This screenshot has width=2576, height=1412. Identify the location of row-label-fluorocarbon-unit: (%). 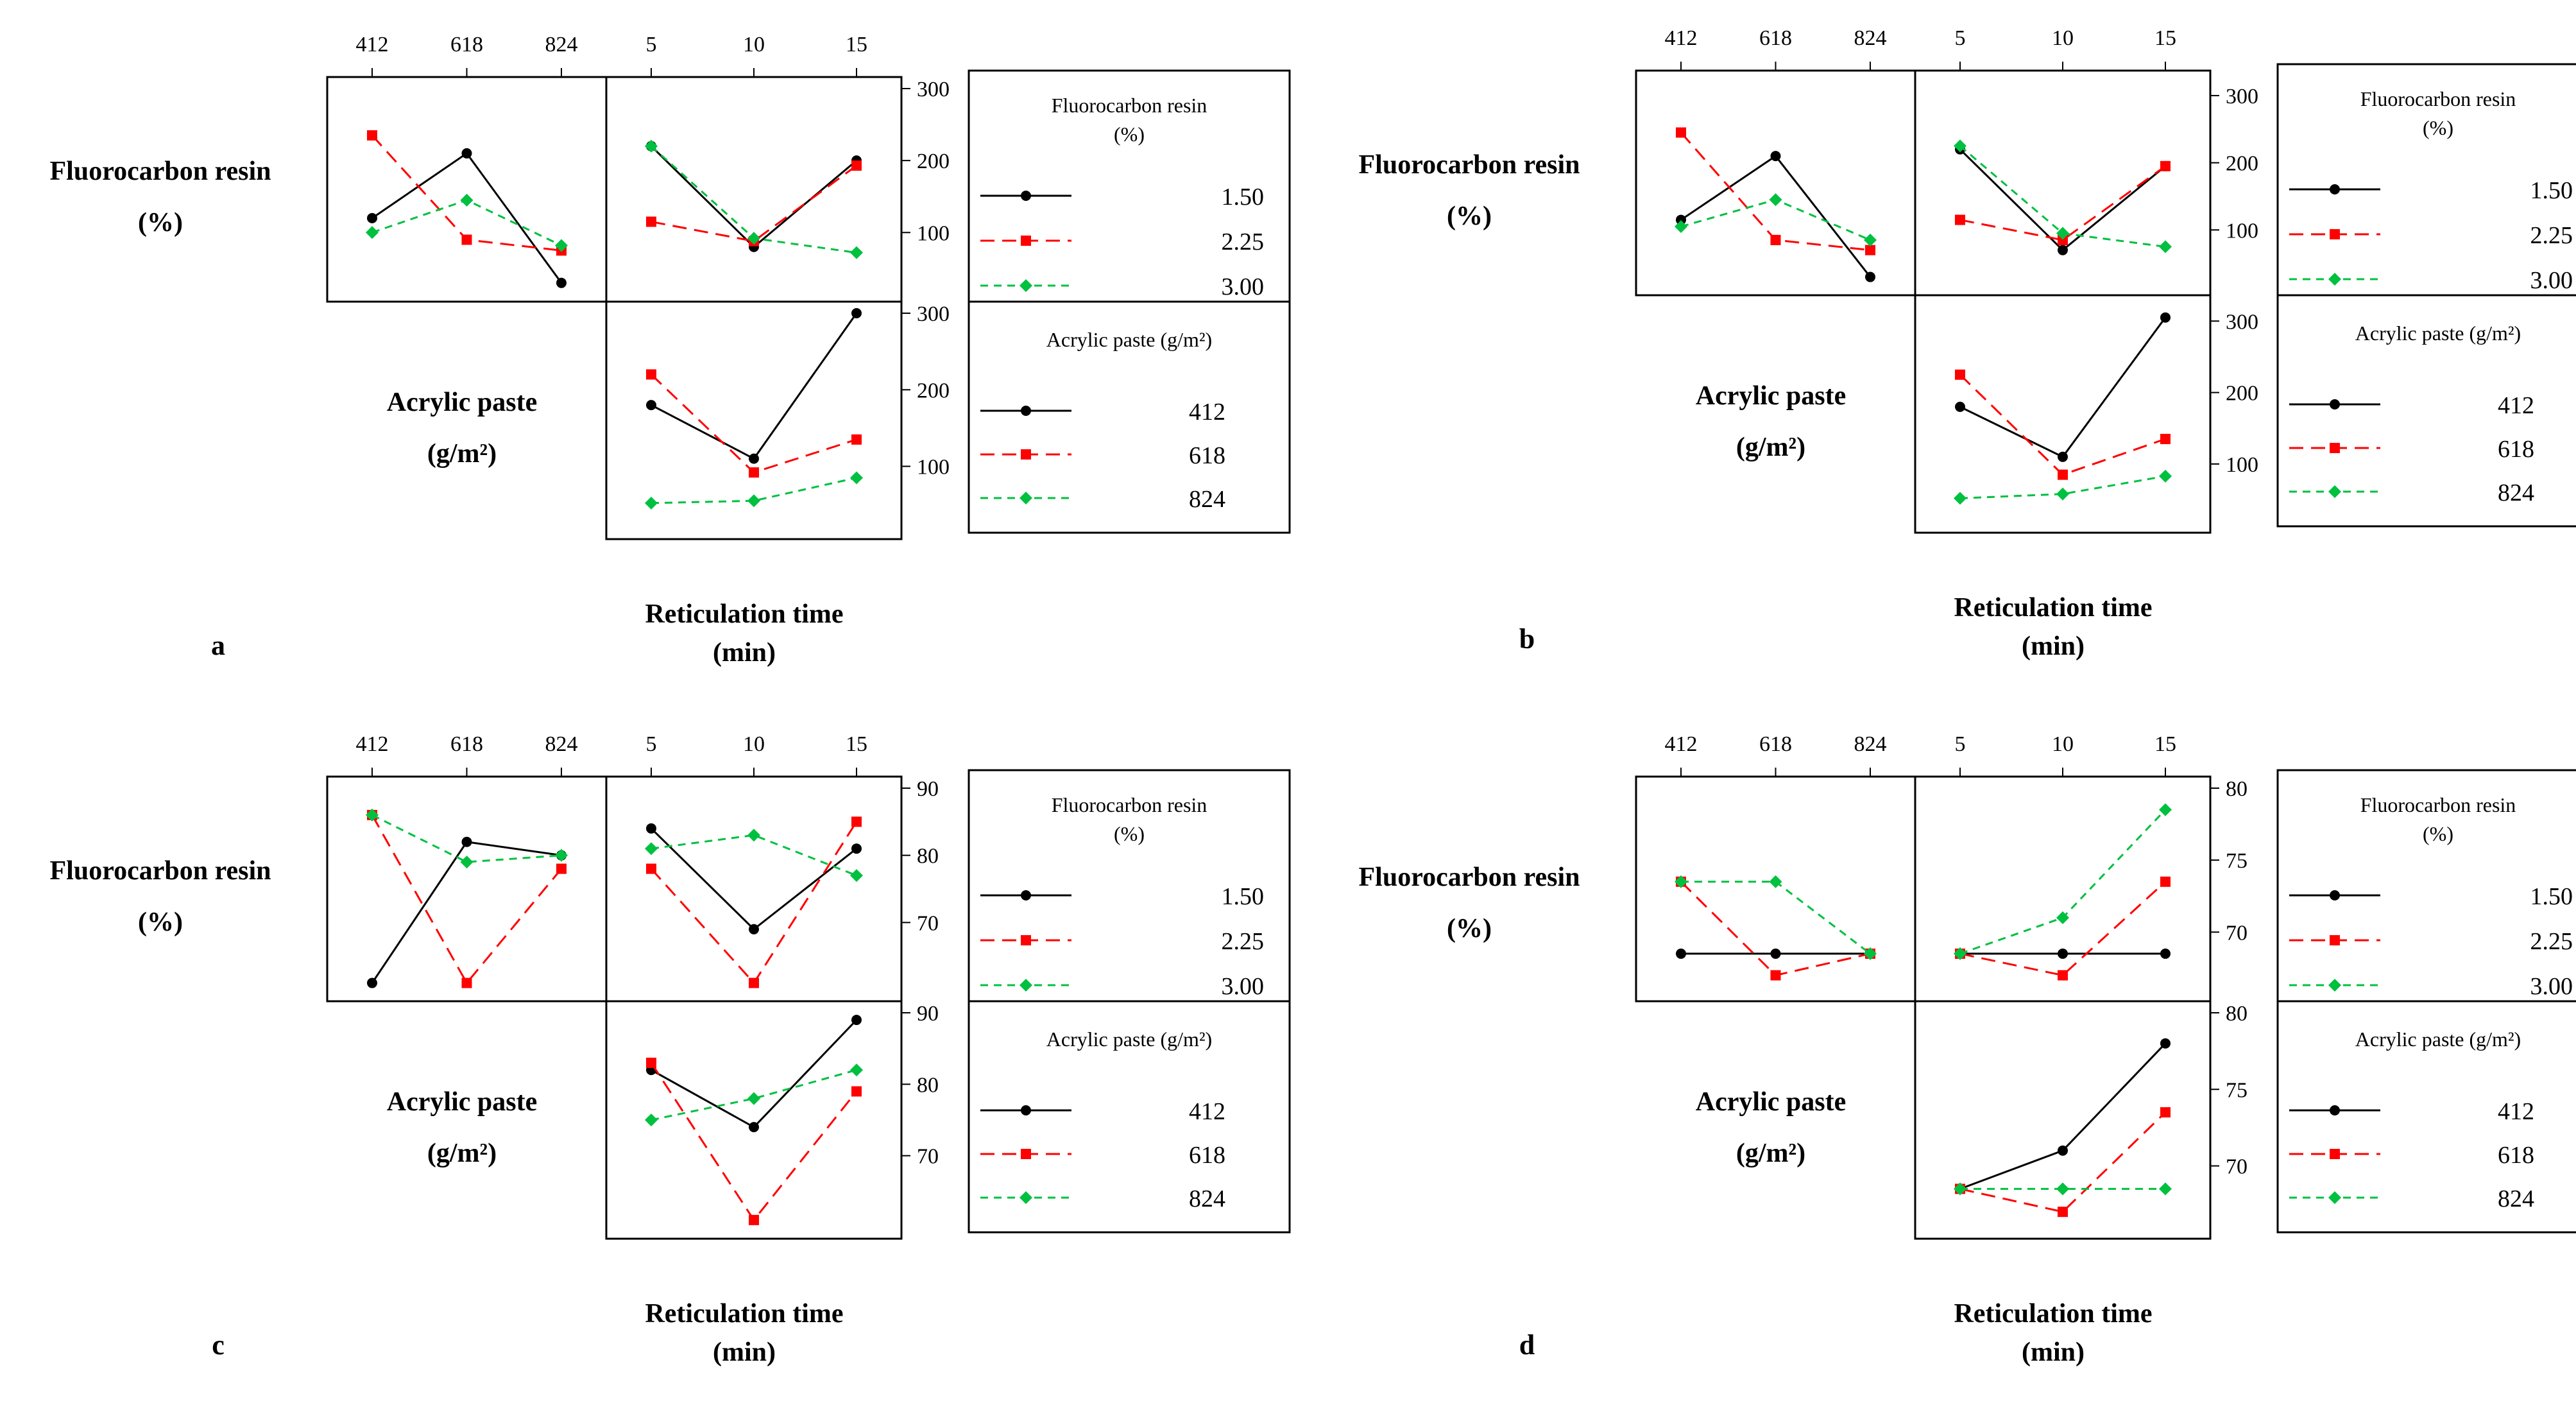
(160, 922).